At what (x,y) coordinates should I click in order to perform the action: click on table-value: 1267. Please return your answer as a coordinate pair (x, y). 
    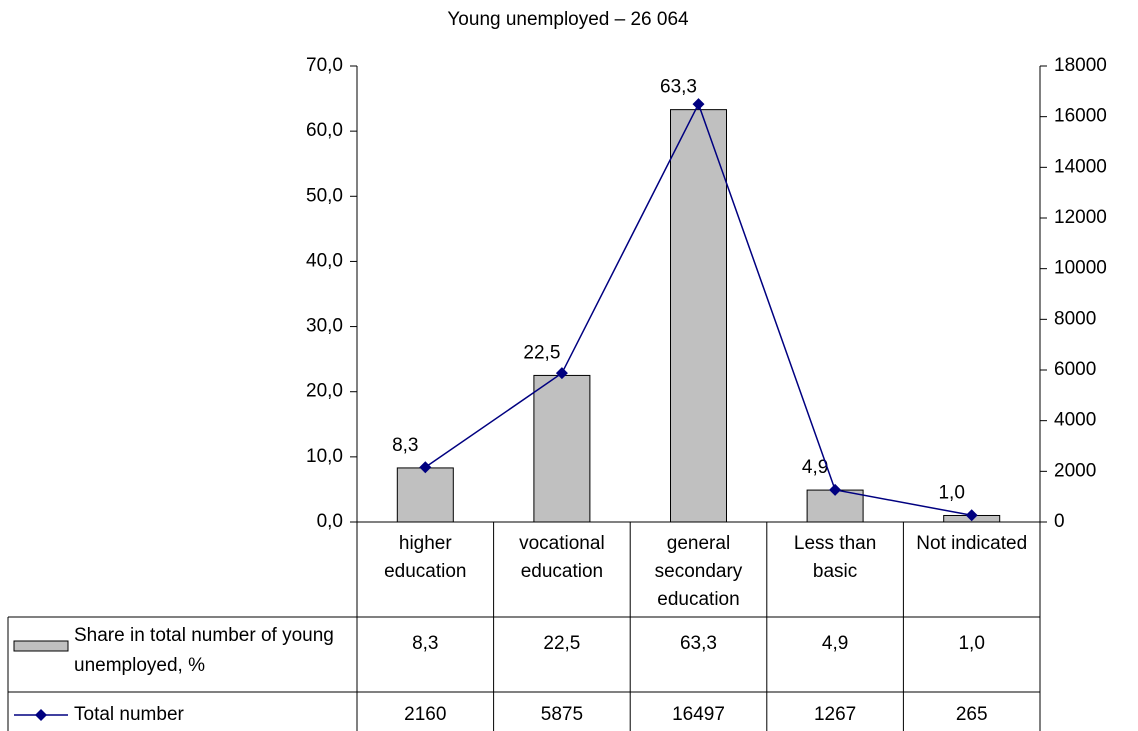
    Looking at the image, I should click on (835, 714).